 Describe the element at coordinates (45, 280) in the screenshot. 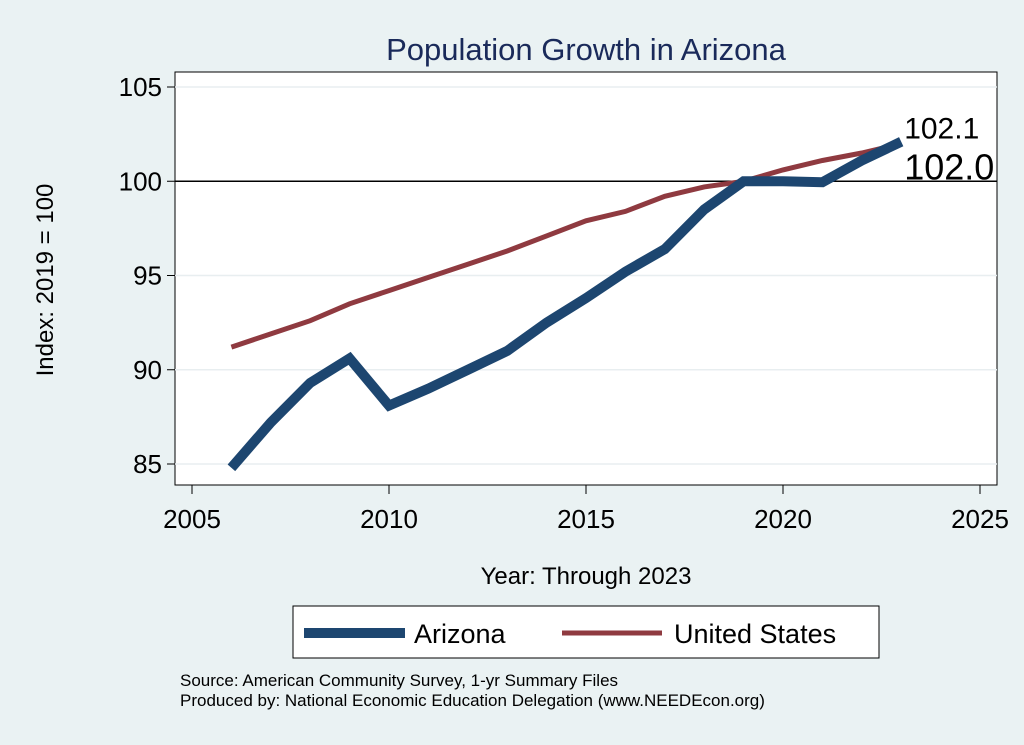

I see `y-axis-title: Index: 2019 = 100` at that location.